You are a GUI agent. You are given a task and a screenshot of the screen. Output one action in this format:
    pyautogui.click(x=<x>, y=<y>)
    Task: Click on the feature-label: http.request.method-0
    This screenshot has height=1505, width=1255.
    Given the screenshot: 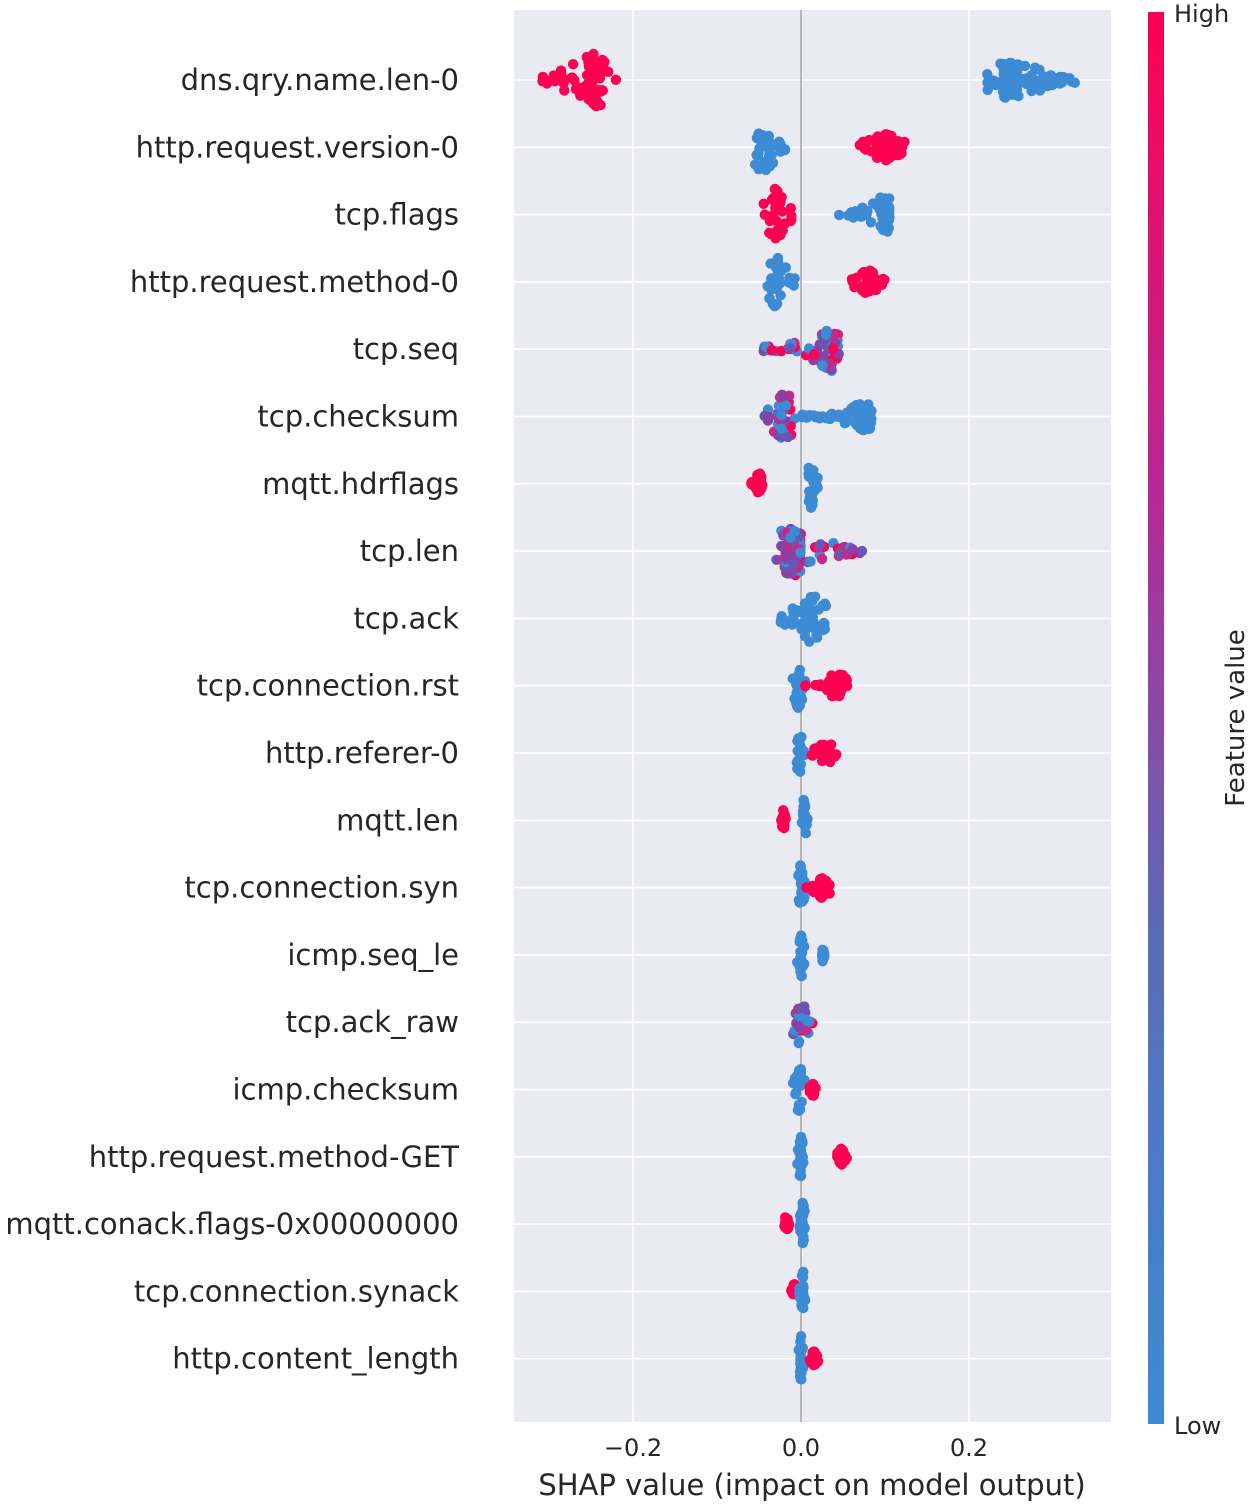 What is the action you would take?
    pyautogui.click(x=294, y=282)
    